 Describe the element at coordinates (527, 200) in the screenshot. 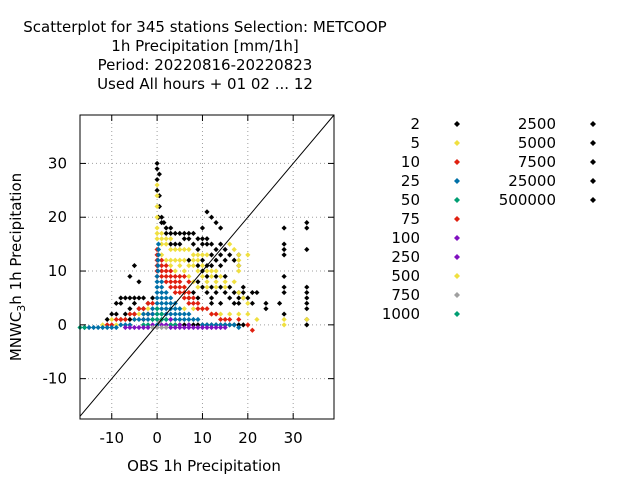

I see `legend-label: 500000` at that location.